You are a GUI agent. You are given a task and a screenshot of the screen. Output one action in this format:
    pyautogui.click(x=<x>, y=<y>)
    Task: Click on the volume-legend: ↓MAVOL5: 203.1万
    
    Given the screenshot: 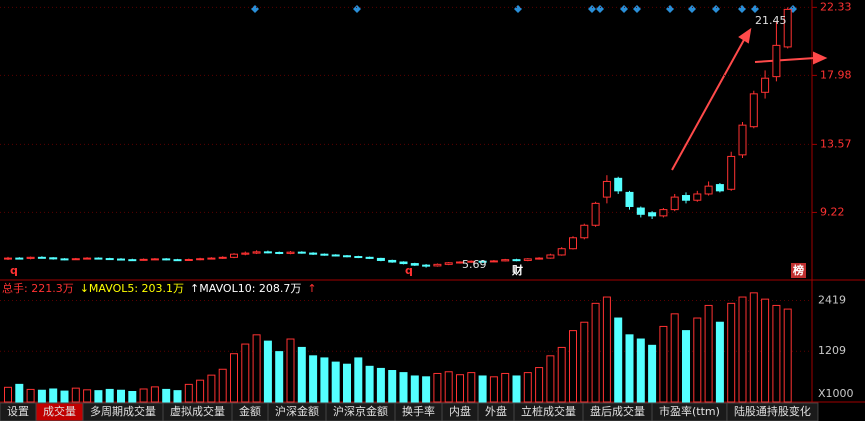 What is the action you would take?
    pyautogui.click(x=132, y=288)
    